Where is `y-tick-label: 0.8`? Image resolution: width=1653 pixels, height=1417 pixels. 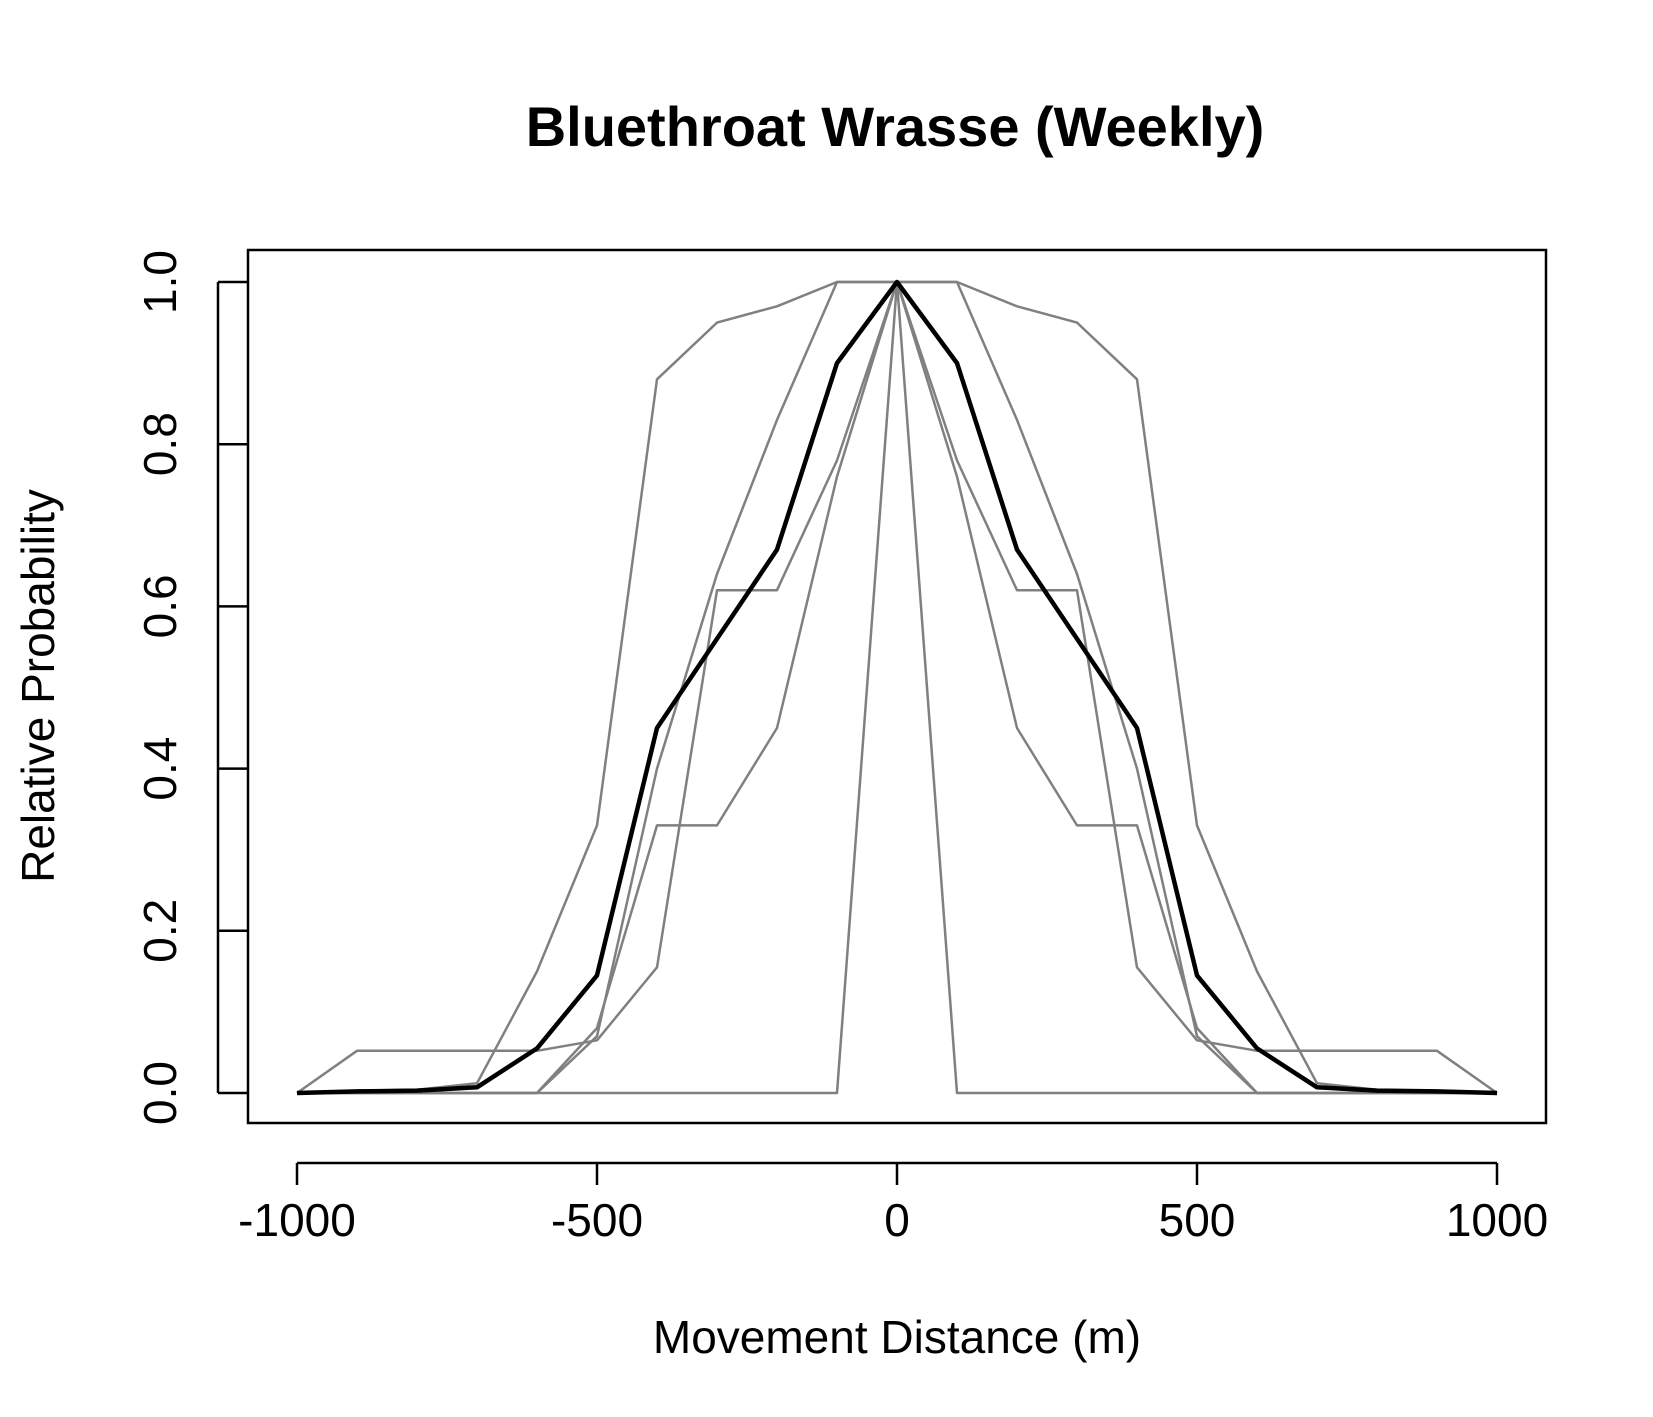
y-tick-label: 0.8 is located at coordinates (160, 444).